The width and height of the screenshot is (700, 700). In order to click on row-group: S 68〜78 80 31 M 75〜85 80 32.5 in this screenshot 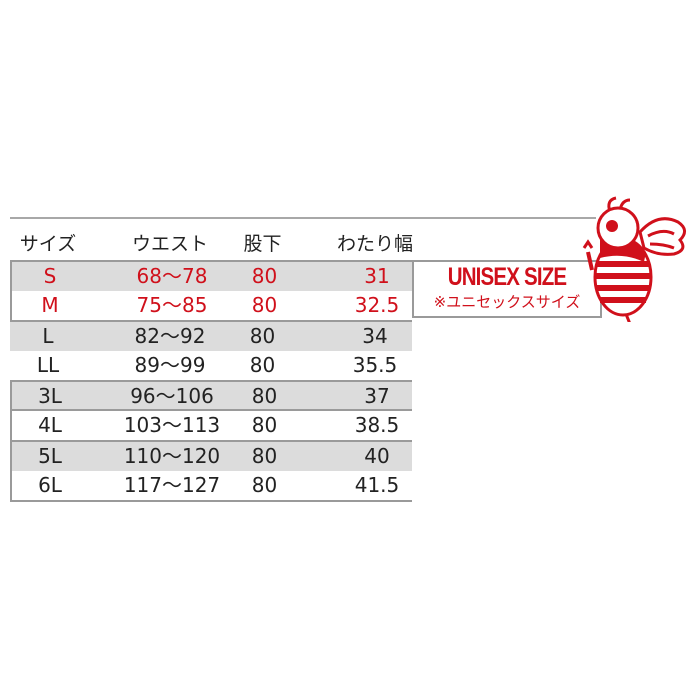, I will do `click(211, 291)`.